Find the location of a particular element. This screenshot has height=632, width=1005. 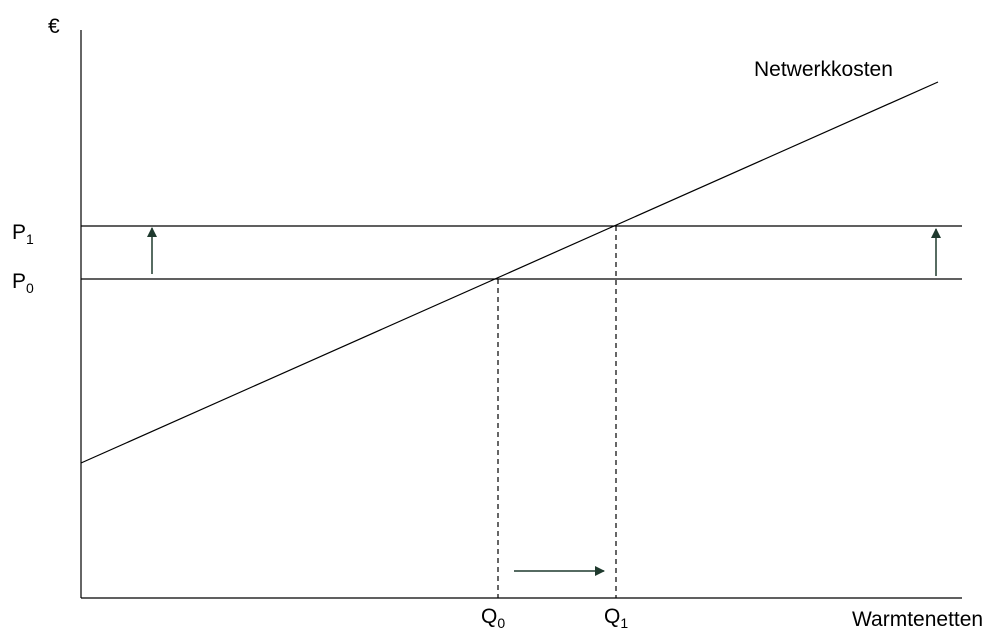

y-axis-label: € is located at coordinates (54, 26).